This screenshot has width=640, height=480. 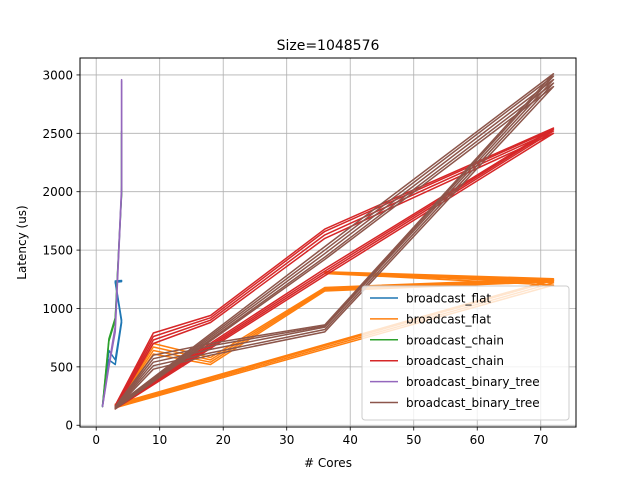 I want to click on x-tick-label: 40, so click(x=350, y=440).